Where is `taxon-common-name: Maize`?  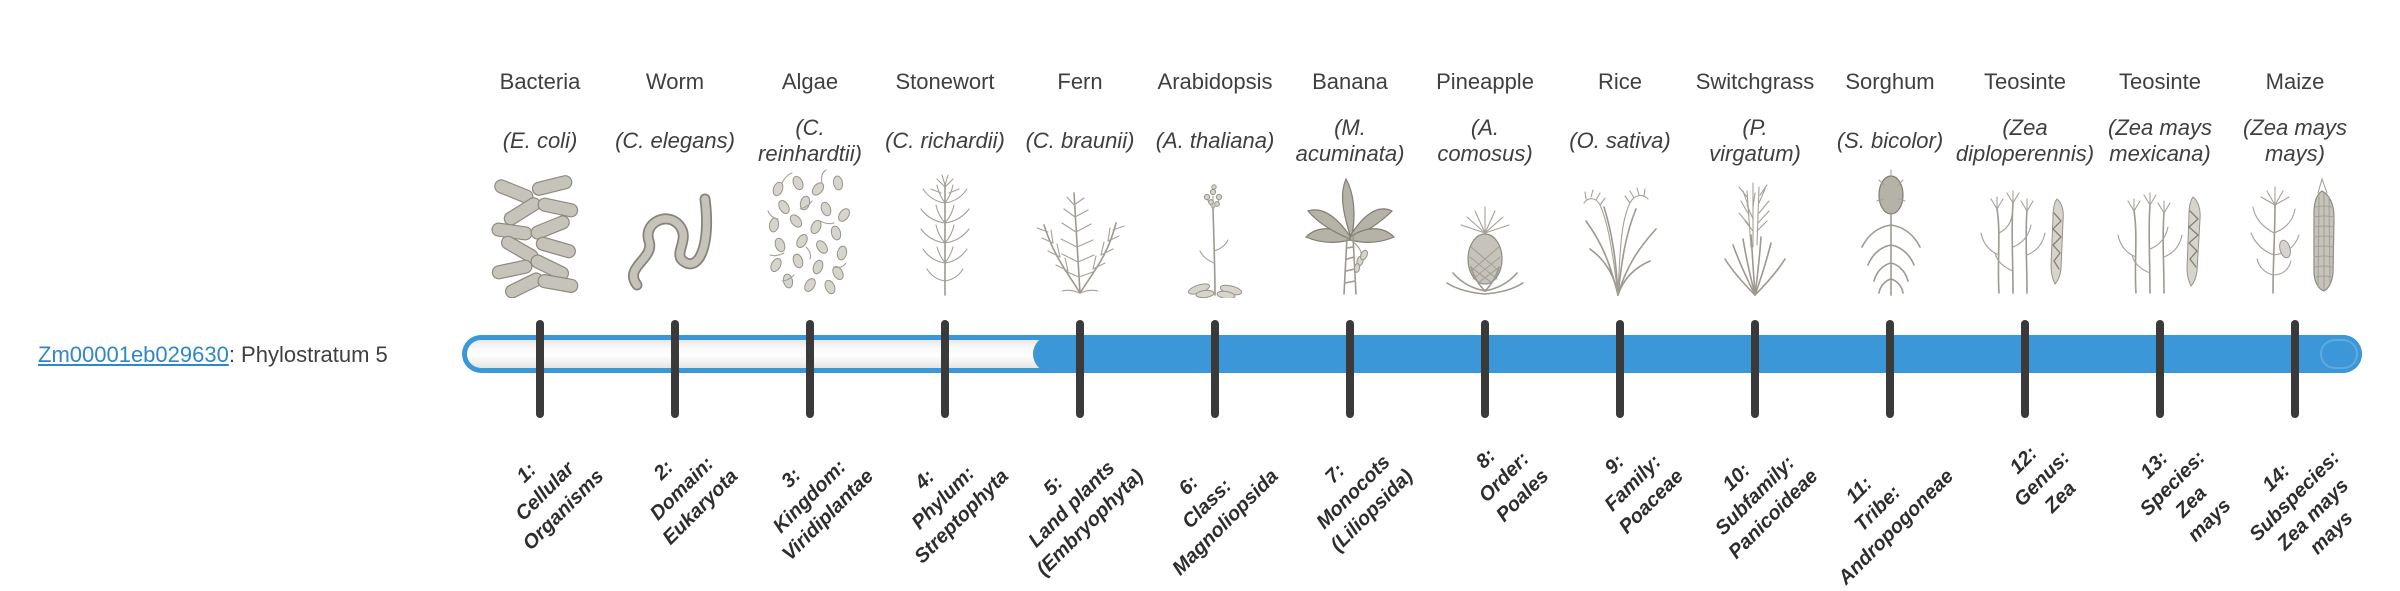
taxon-common-name: Maize is located at coordinates (2295, 81).